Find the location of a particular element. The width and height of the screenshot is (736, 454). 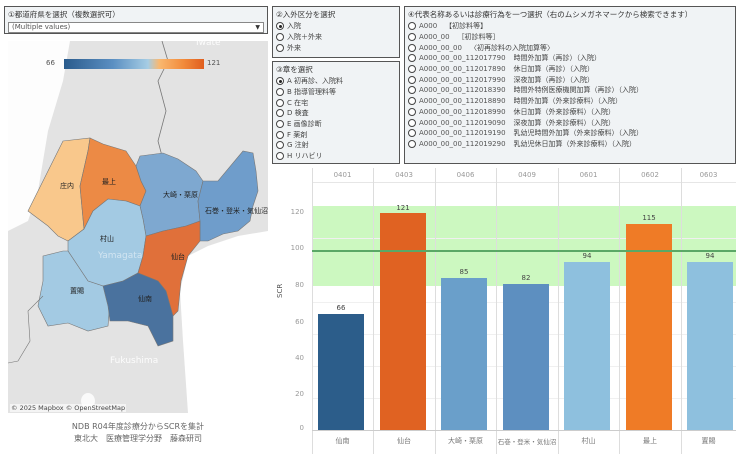

chapter-option-label: B 指導管理料等 is located at coordinates (312, 92).